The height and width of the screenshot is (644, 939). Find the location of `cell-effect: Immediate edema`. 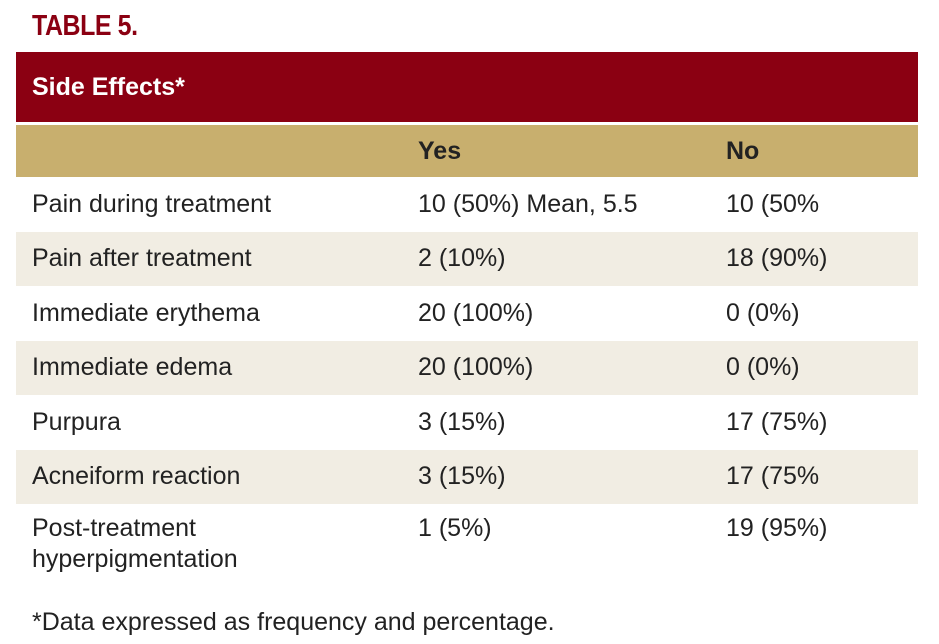

cell-effect: Immediate edema is located at coordinates (132, 367).